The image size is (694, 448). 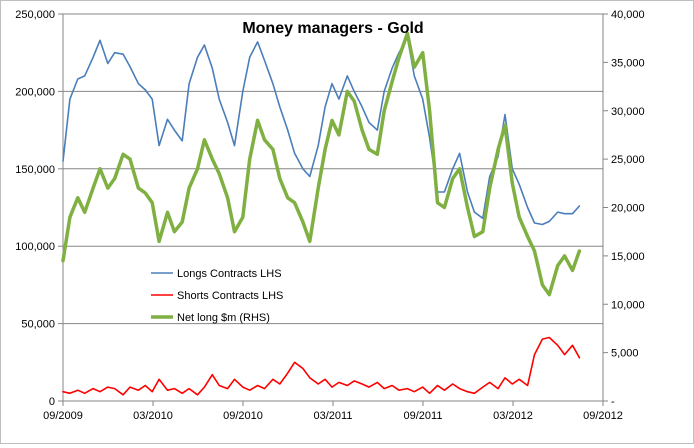 What do you see at coordinates (35, 92) in the screenshot?
I see `left-tick-label: 200,000` at bounding box center [35, 92].